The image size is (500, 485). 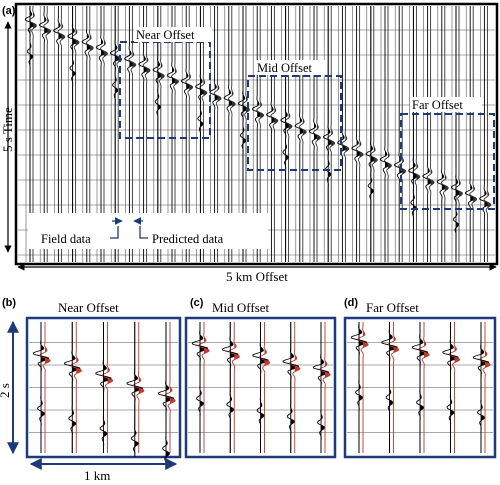 I want to click on legend-bg, so click(x=148, y=231).